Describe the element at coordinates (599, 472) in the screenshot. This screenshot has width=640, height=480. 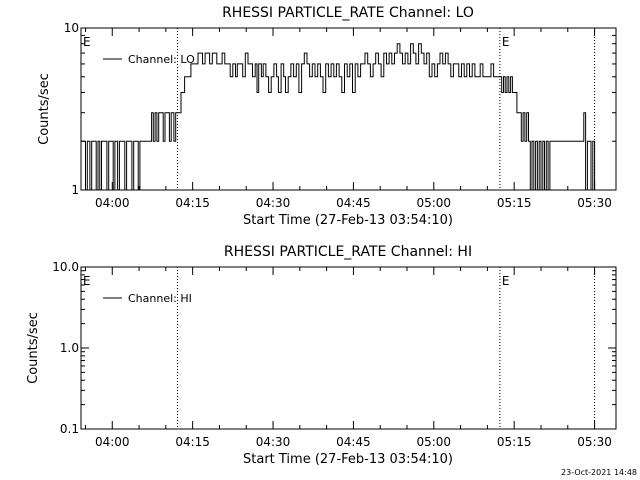
I see `timestamp-label: 23-Oct-2021 14:48` at that location.